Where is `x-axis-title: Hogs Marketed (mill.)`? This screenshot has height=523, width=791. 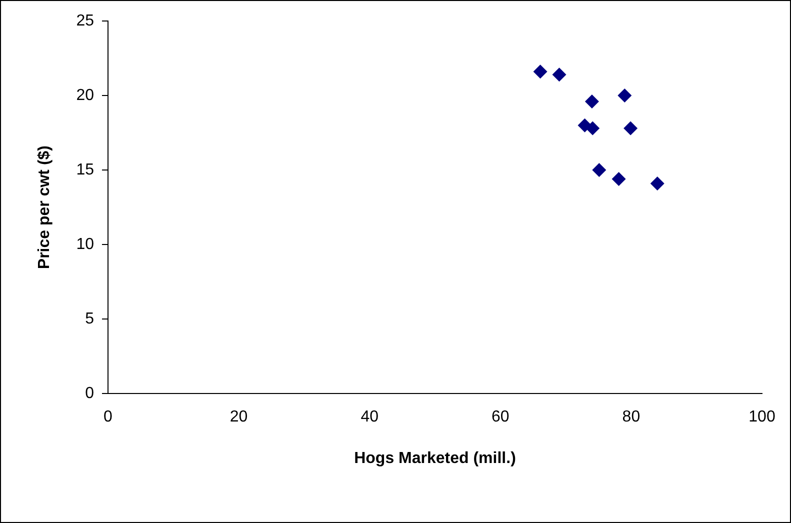 x-axis-title: Hogs Marketed (mill.) is located at coordinates (435, 458).